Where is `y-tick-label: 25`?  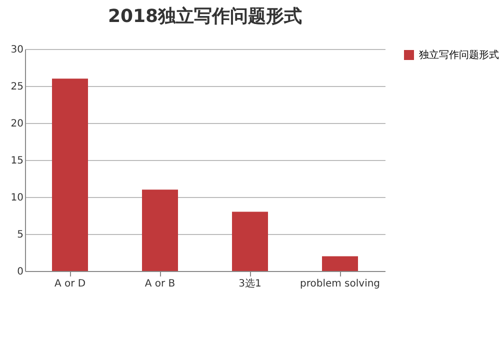 y-tick-label: 25 is located at coordinates (17, 87).